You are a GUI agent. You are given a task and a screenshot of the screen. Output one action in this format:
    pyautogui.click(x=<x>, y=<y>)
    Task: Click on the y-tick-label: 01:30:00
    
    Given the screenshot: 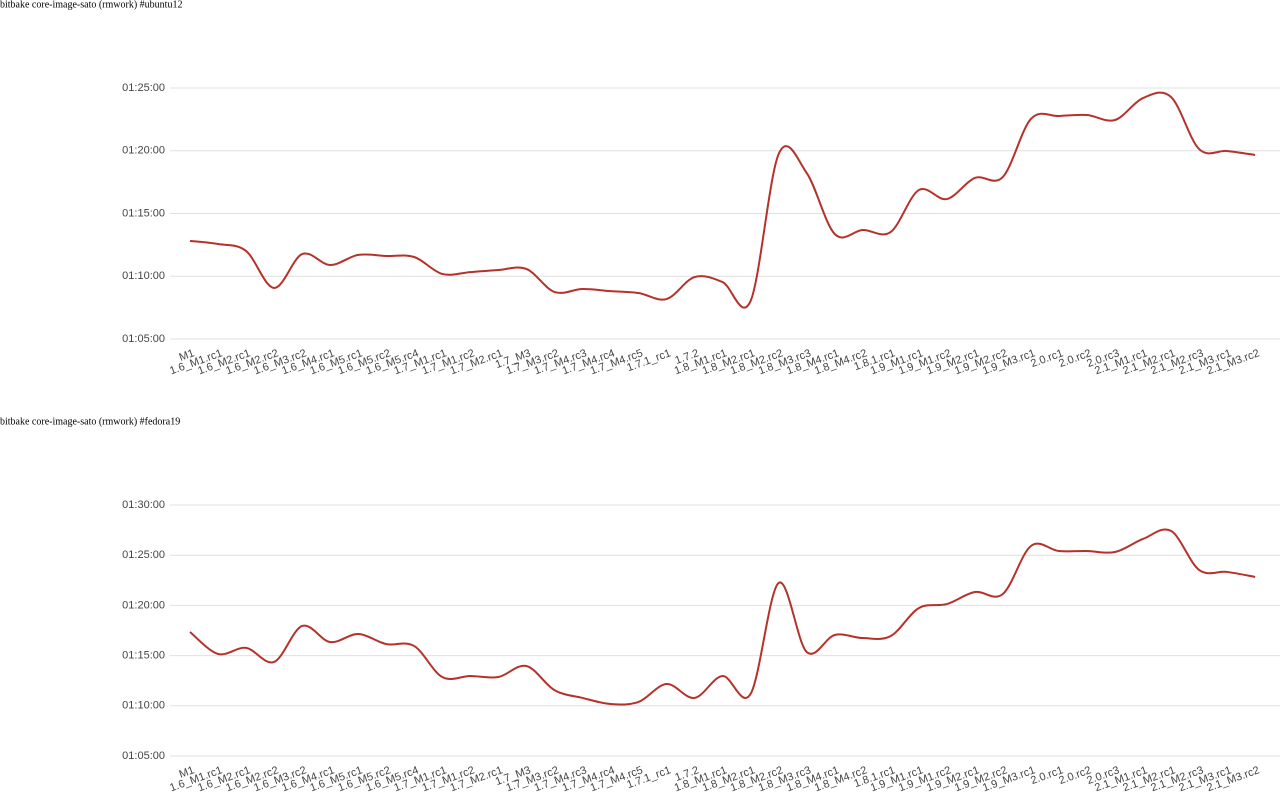 What is the action you would take?
    pyautogui.click(x=143, y=505)
    